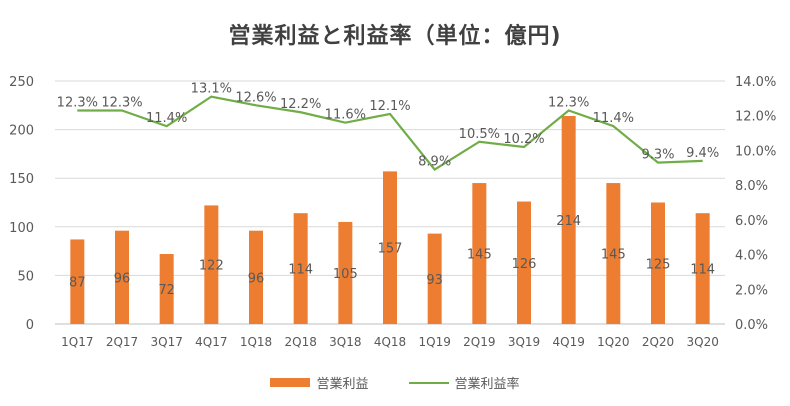  Describe the element at coordinates (751, 221) in the screenshot. I see `right-tick-label: 6.0%` at that location.